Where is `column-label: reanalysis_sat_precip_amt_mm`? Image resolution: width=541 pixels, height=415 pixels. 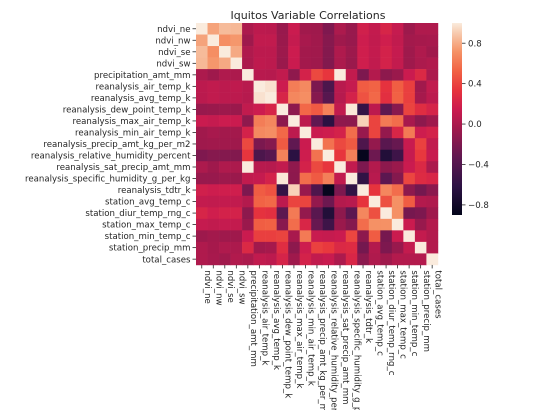 column-label: reanalysis_sat_precip_amt_mm is located at coordinates (345, 337).